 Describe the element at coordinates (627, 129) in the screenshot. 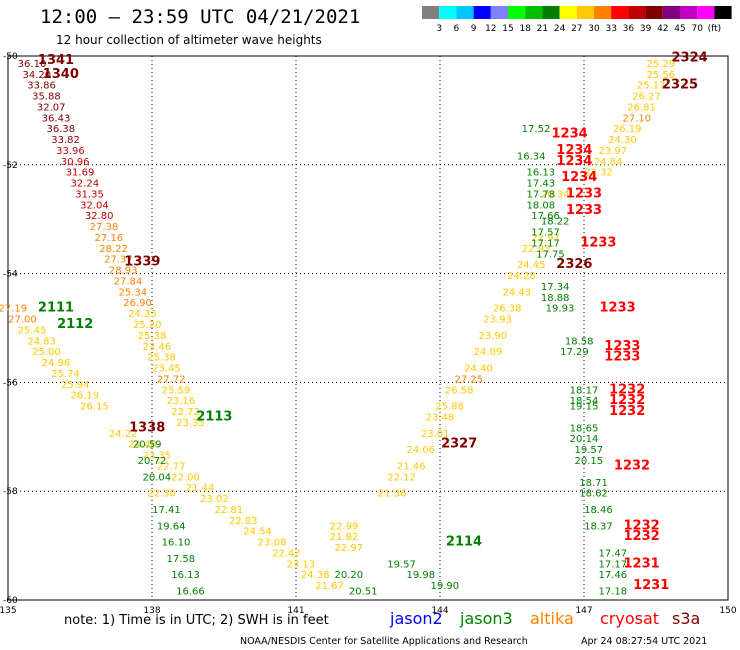

I see `wave-height-point: 26.19` at that location.